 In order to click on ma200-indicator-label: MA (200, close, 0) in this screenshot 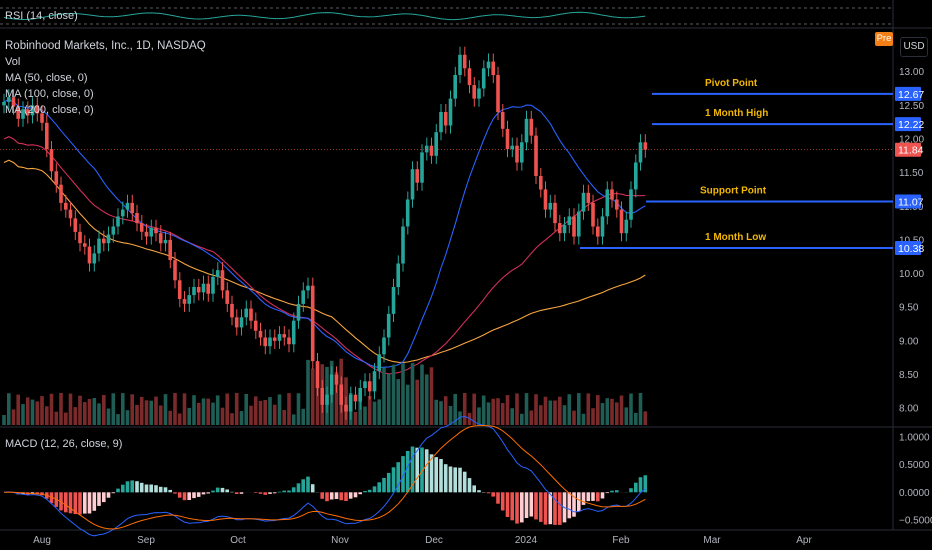, I will do `click(49, 110)`.